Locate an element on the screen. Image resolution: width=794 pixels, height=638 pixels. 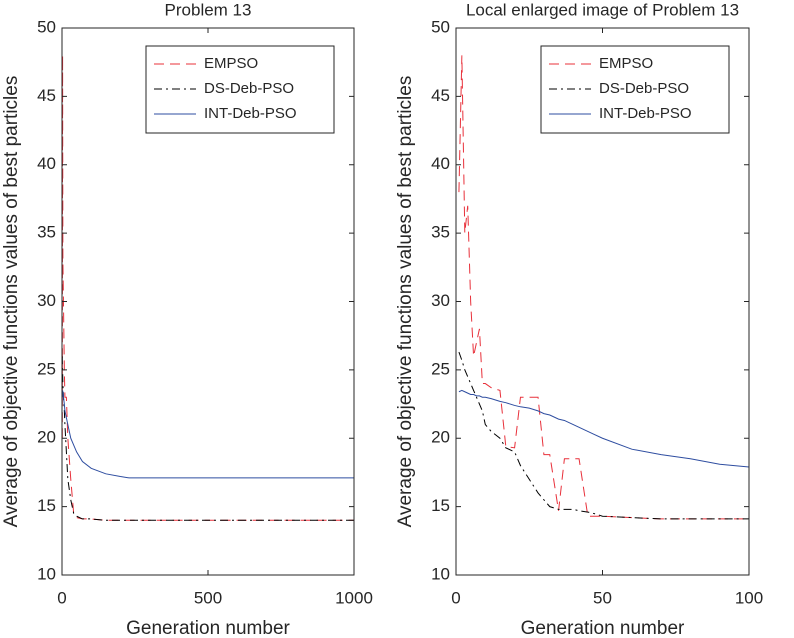
x-tick-label: 100 is located at coordinates (749, 597).